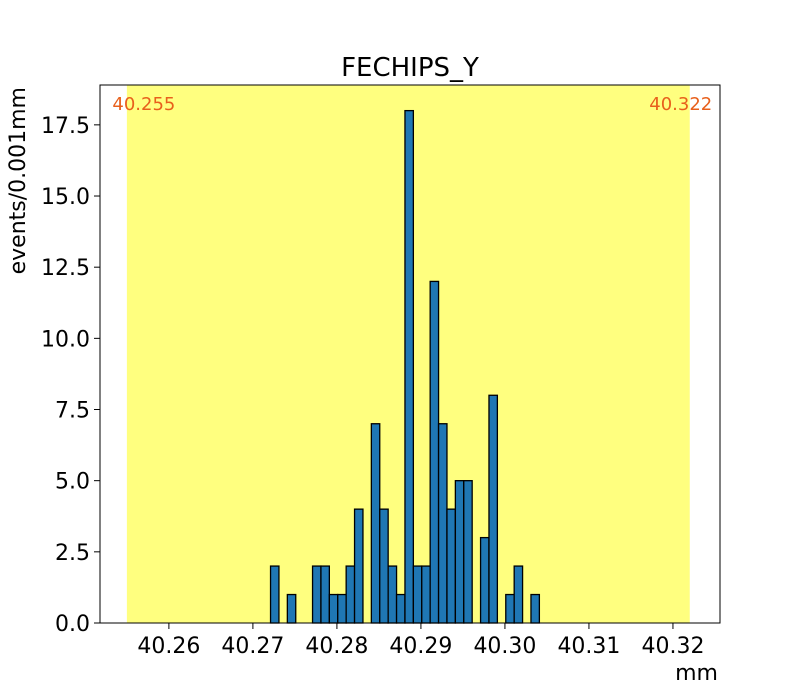 The height and width of the screenshot is (700, 800). What do you see at coordinates (65, 126) in the screenshot?
I see `y-tick-label: 17.5` at bounding box center [65, 126].